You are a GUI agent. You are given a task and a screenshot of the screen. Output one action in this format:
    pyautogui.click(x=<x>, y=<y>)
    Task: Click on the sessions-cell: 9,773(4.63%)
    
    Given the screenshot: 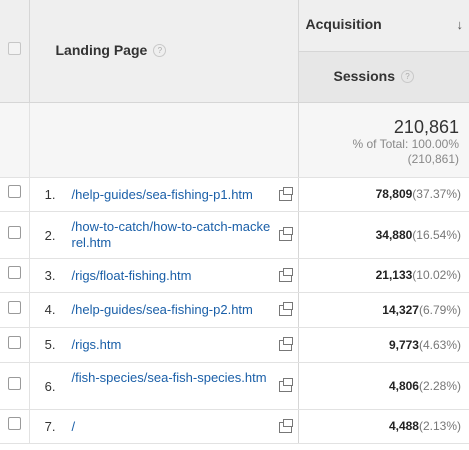 What is the action you would take?
    pyautogui.click(x=383, y=345)
    